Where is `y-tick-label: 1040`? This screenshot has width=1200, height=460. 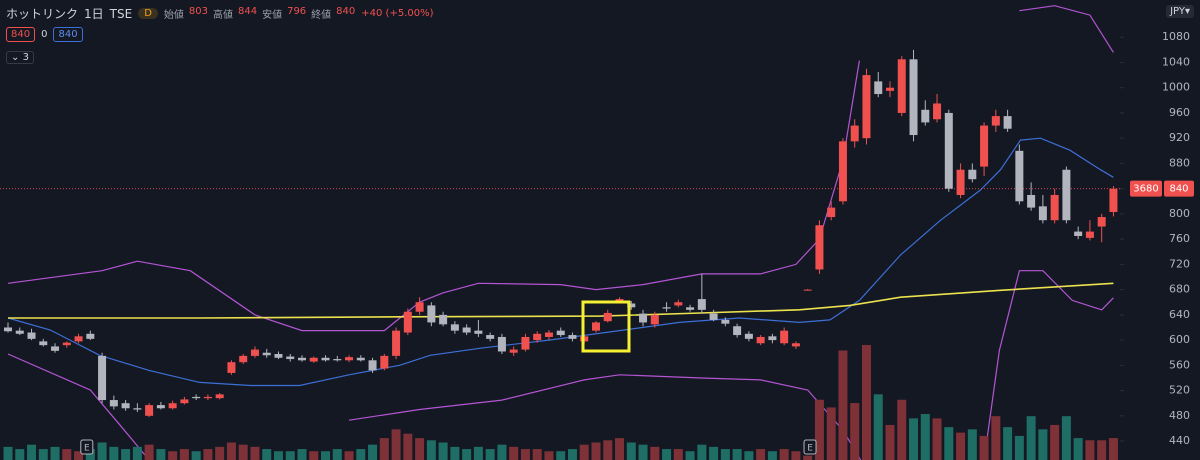 y-tick-label: 1040 is located at coordinates (1176, 61).